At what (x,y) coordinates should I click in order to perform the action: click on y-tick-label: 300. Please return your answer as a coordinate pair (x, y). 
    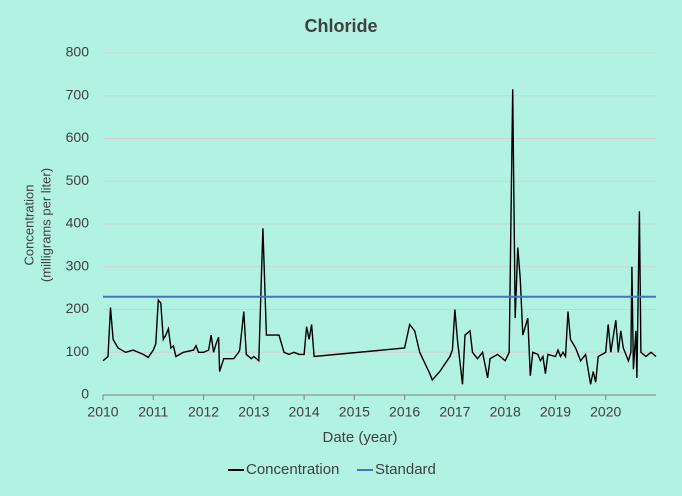
    Looking at the image, I should click on (78, 265).